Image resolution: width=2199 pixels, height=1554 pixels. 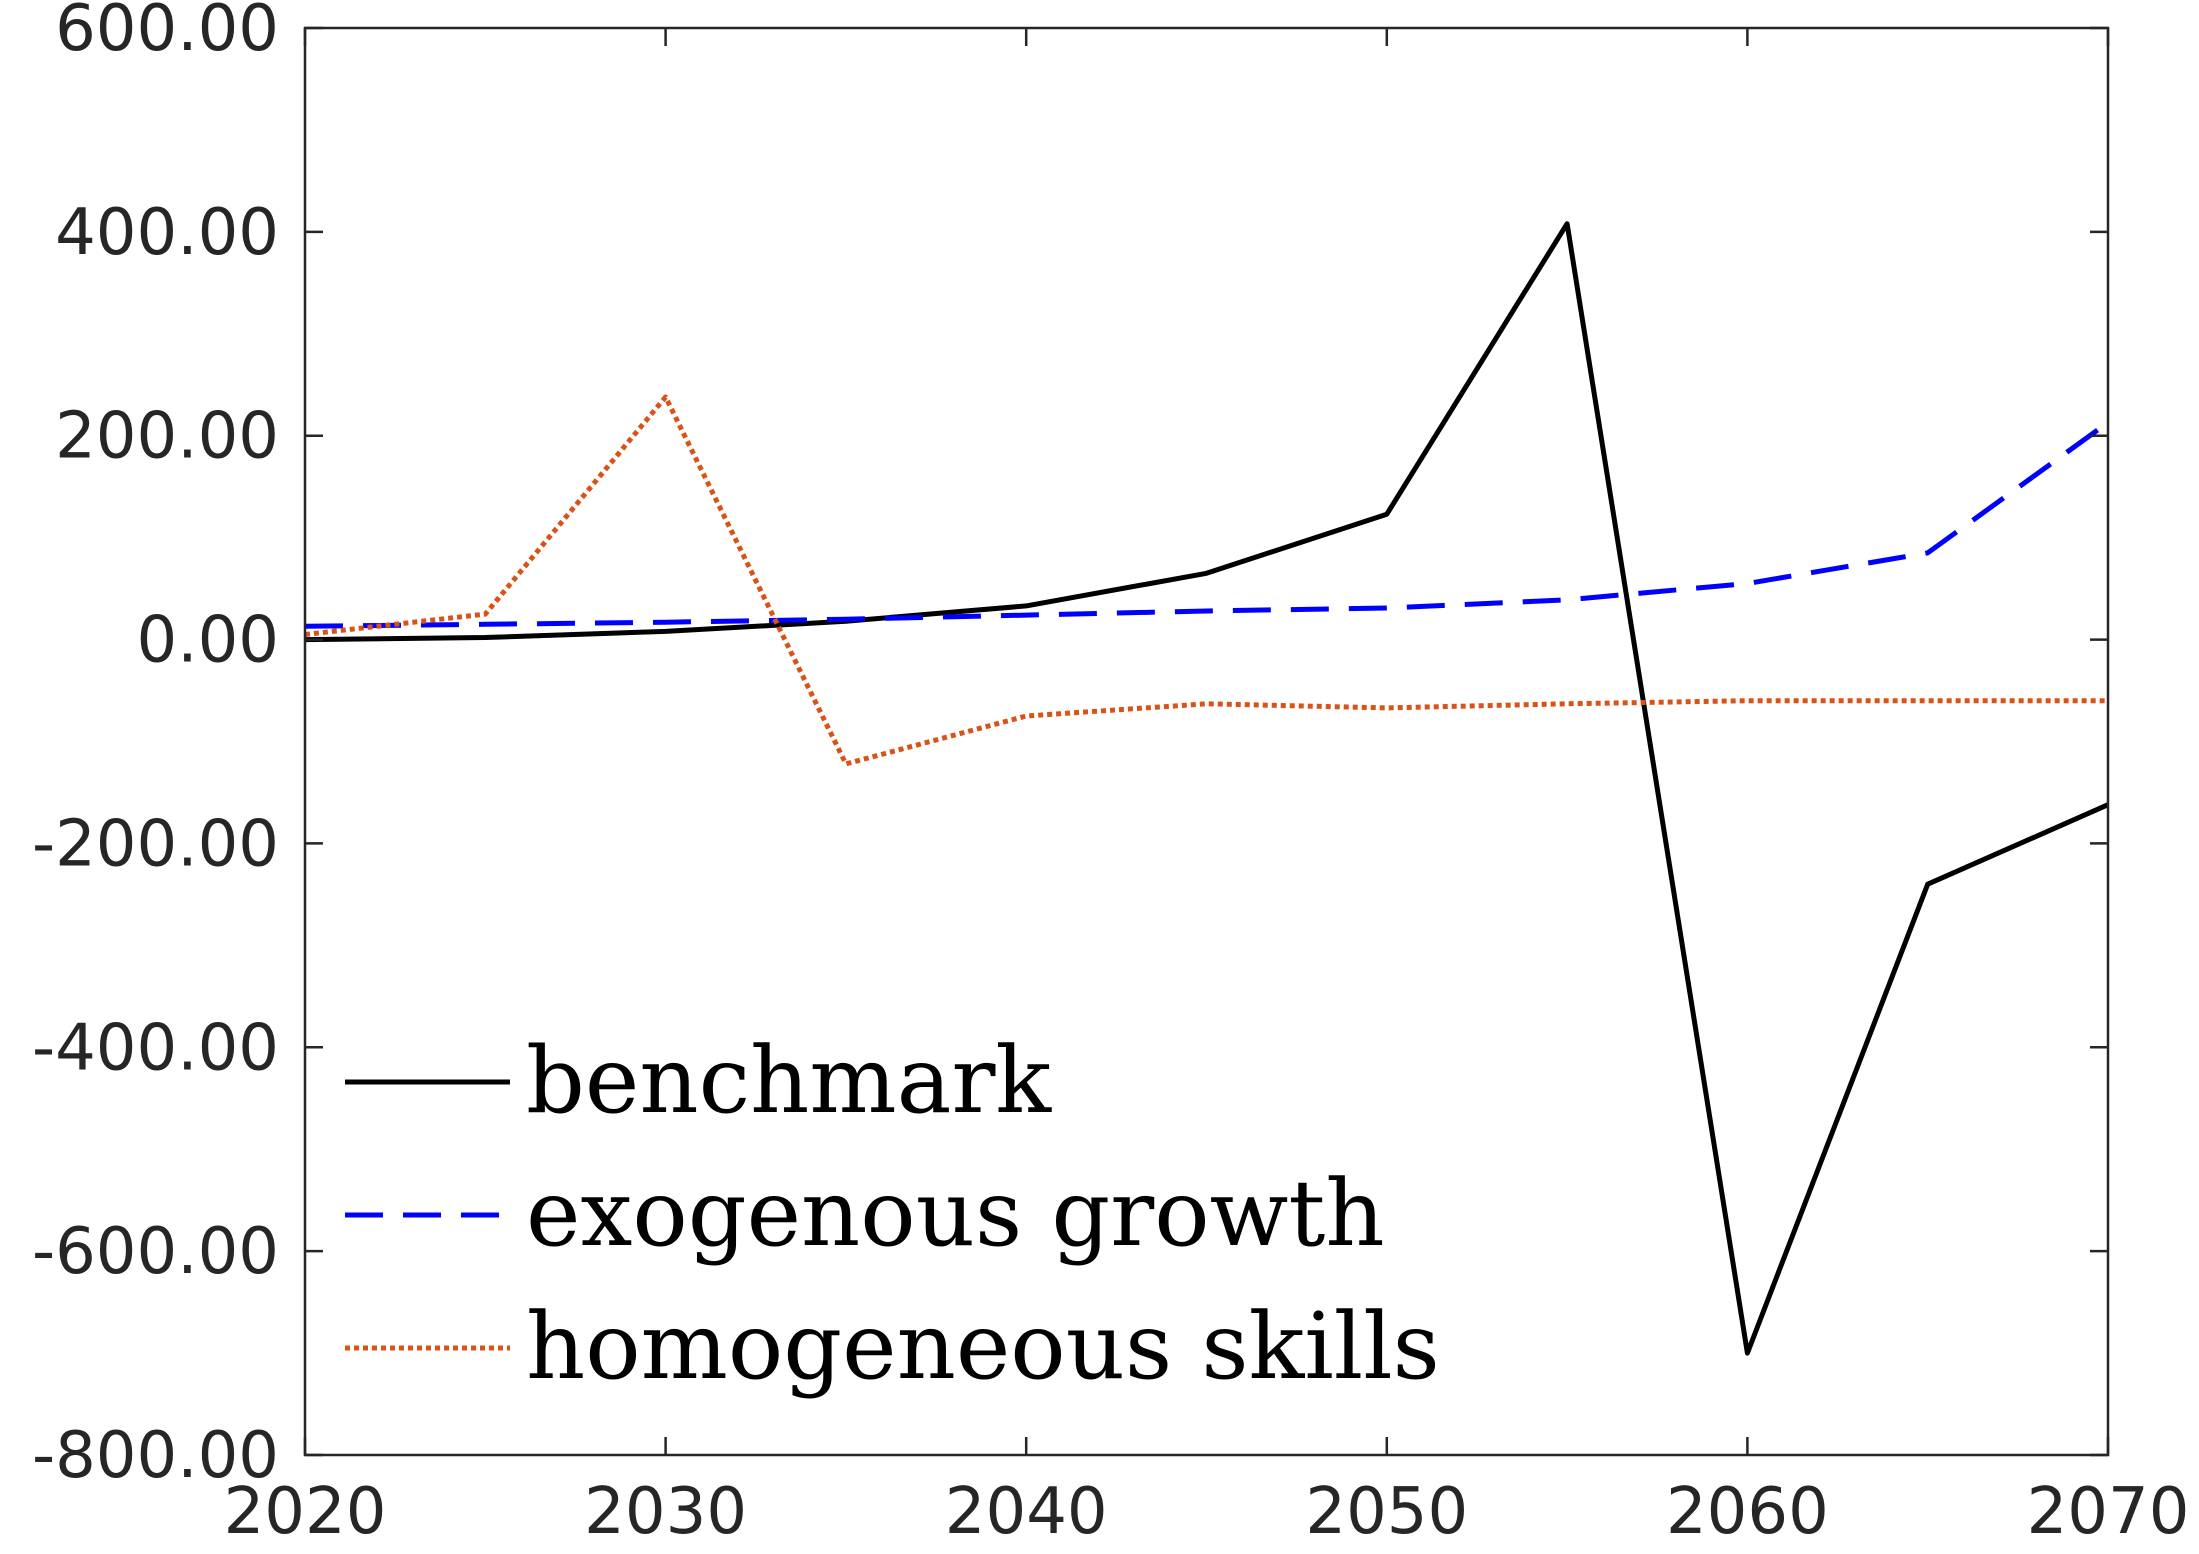 What do you see at coordinates (1747, 1512) in the screenshot?
I see `x-tick-label: 2060` at bounding box center [1747, 1512].